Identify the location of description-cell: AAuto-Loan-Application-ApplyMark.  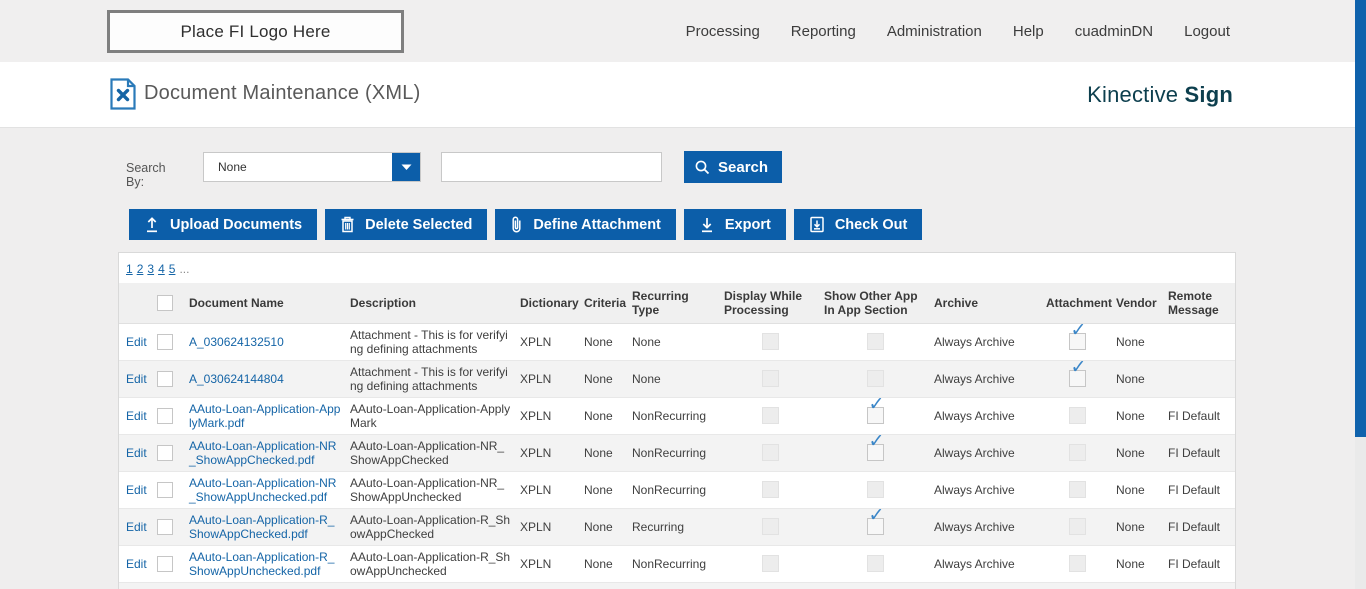
(431, 416).